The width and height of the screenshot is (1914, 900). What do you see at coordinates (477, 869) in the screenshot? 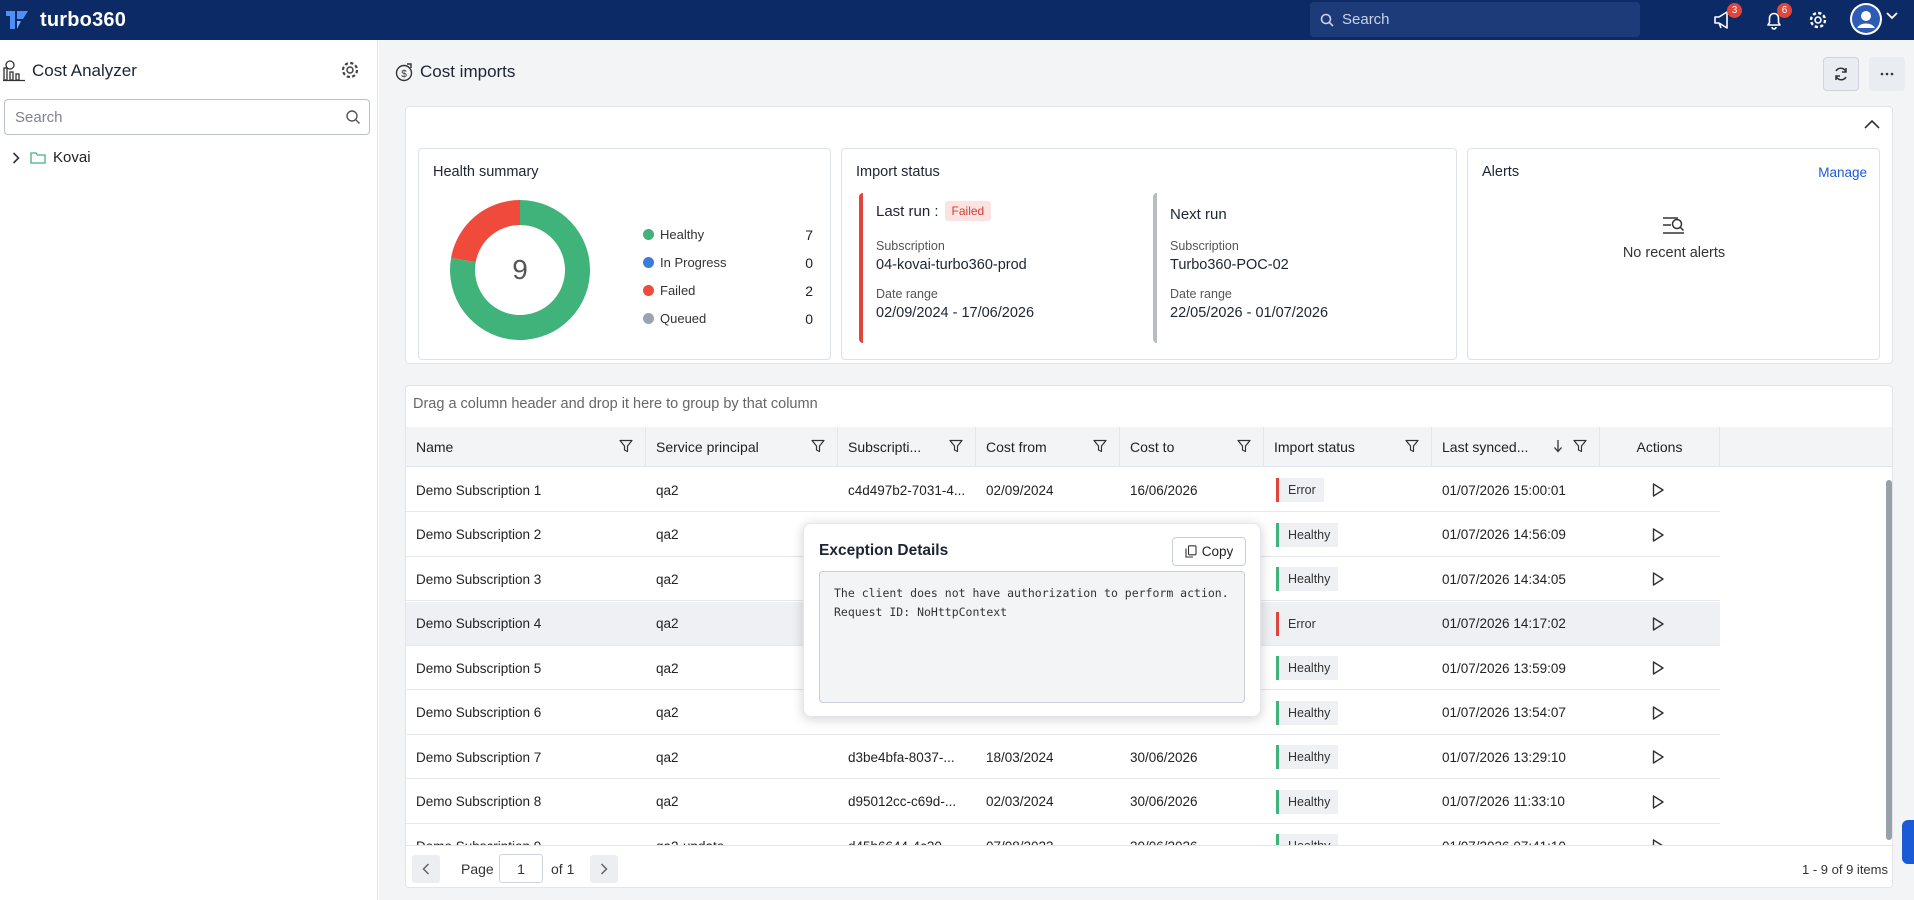
I see `page-label: Page` at bounding box center [477, 869].